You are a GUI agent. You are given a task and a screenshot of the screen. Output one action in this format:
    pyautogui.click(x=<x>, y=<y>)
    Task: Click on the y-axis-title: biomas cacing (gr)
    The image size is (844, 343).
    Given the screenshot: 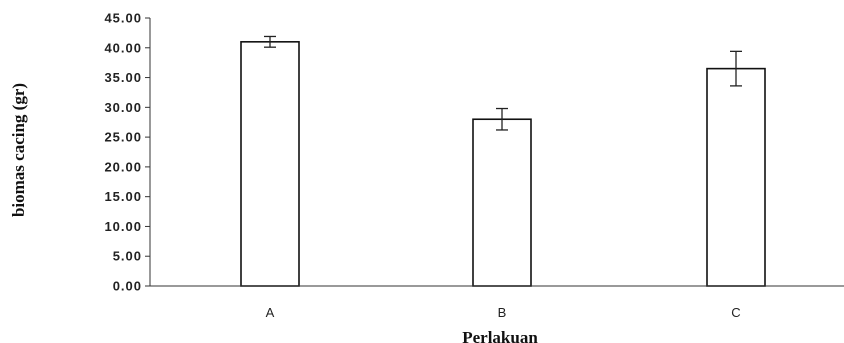 What is the action you would take?
    pyautogui.click(x=18, y=150)
    